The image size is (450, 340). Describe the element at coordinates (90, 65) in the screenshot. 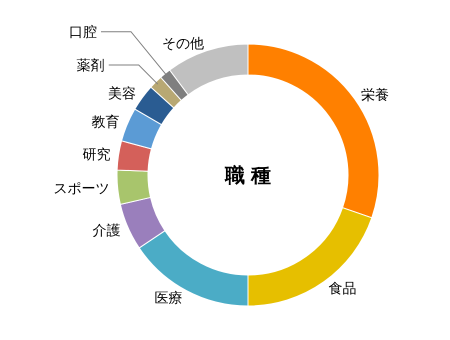

I see `slice-label: 薬剤` at that location.